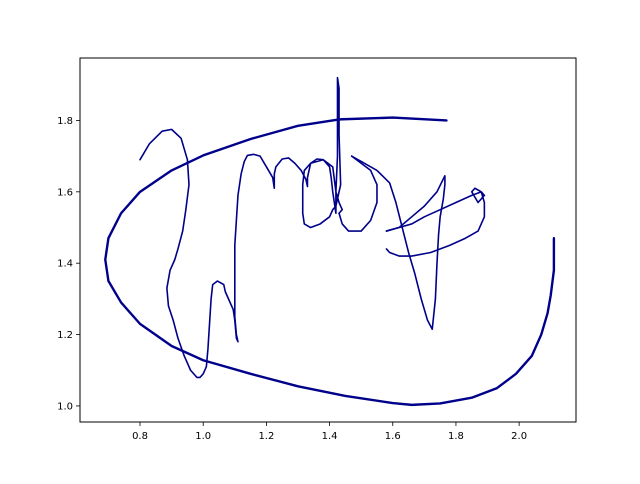 The image size is (640, 484). Describe the element at coordinates (330, 436) in the screenshot. I see `x-tick-label: 1.4` at that location.